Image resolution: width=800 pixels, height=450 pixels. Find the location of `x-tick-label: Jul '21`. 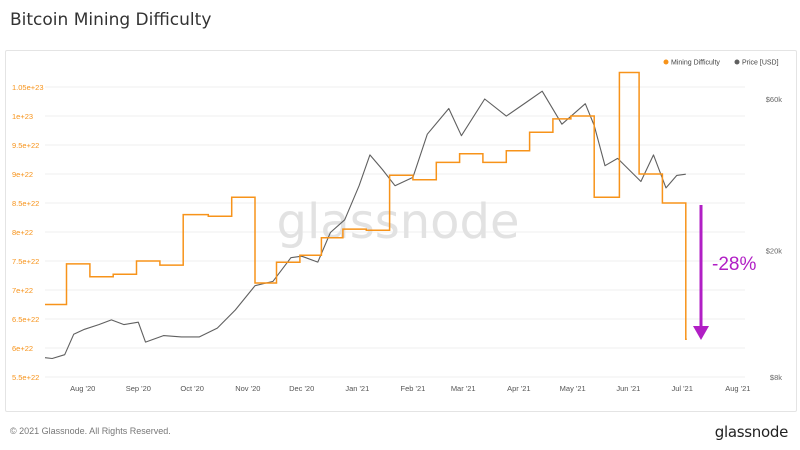

x-tick-label: Jul '21 is located at coordinates (681, 388).